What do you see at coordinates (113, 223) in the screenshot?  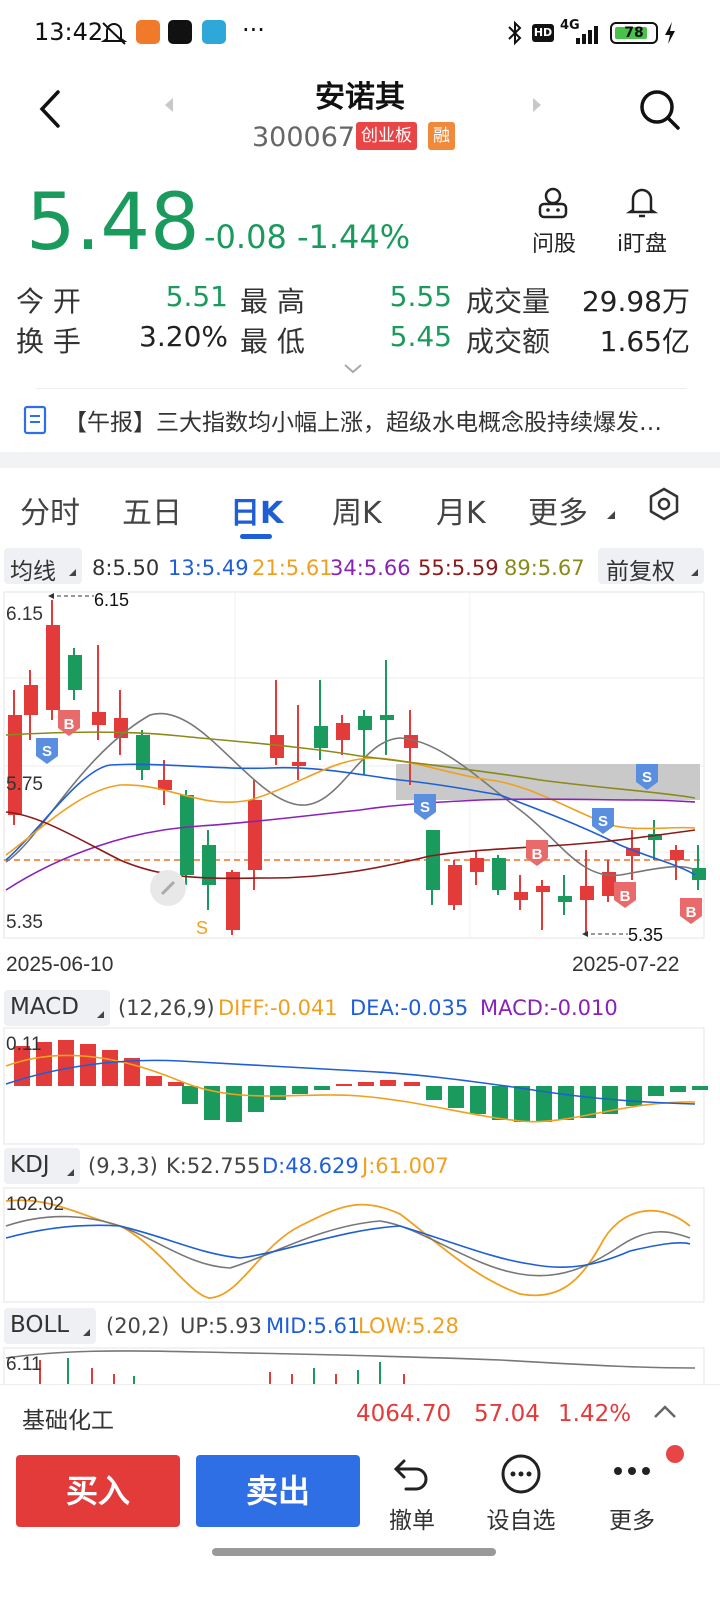 I see `current-price: 5.48` at bounding box center [113, 223].